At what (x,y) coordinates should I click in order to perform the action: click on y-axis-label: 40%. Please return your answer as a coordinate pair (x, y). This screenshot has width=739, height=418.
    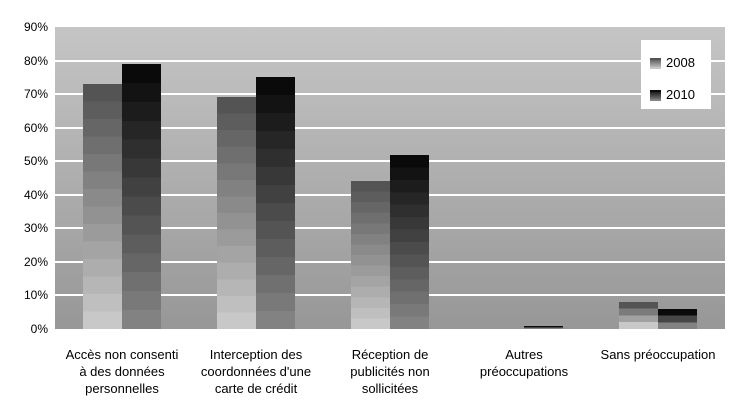
    Looking at the image, I should click on (35, 194).